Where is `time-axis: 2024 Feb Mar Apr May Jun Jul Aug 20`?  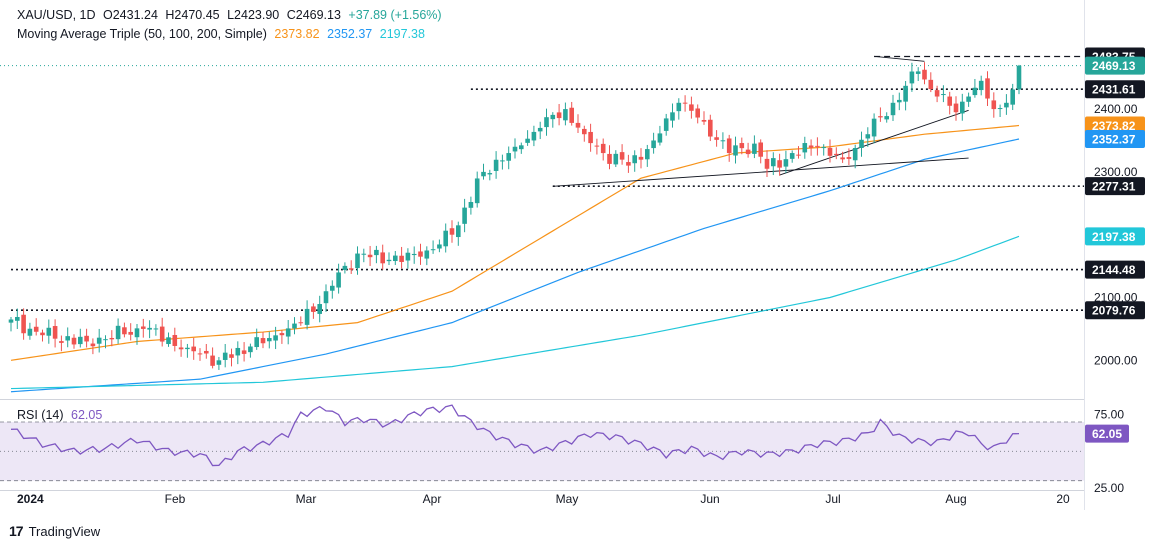
time-axis: 2024 Feb Mar Apr May Jun Jul Aug 20 is located at coordinates (543, 499).